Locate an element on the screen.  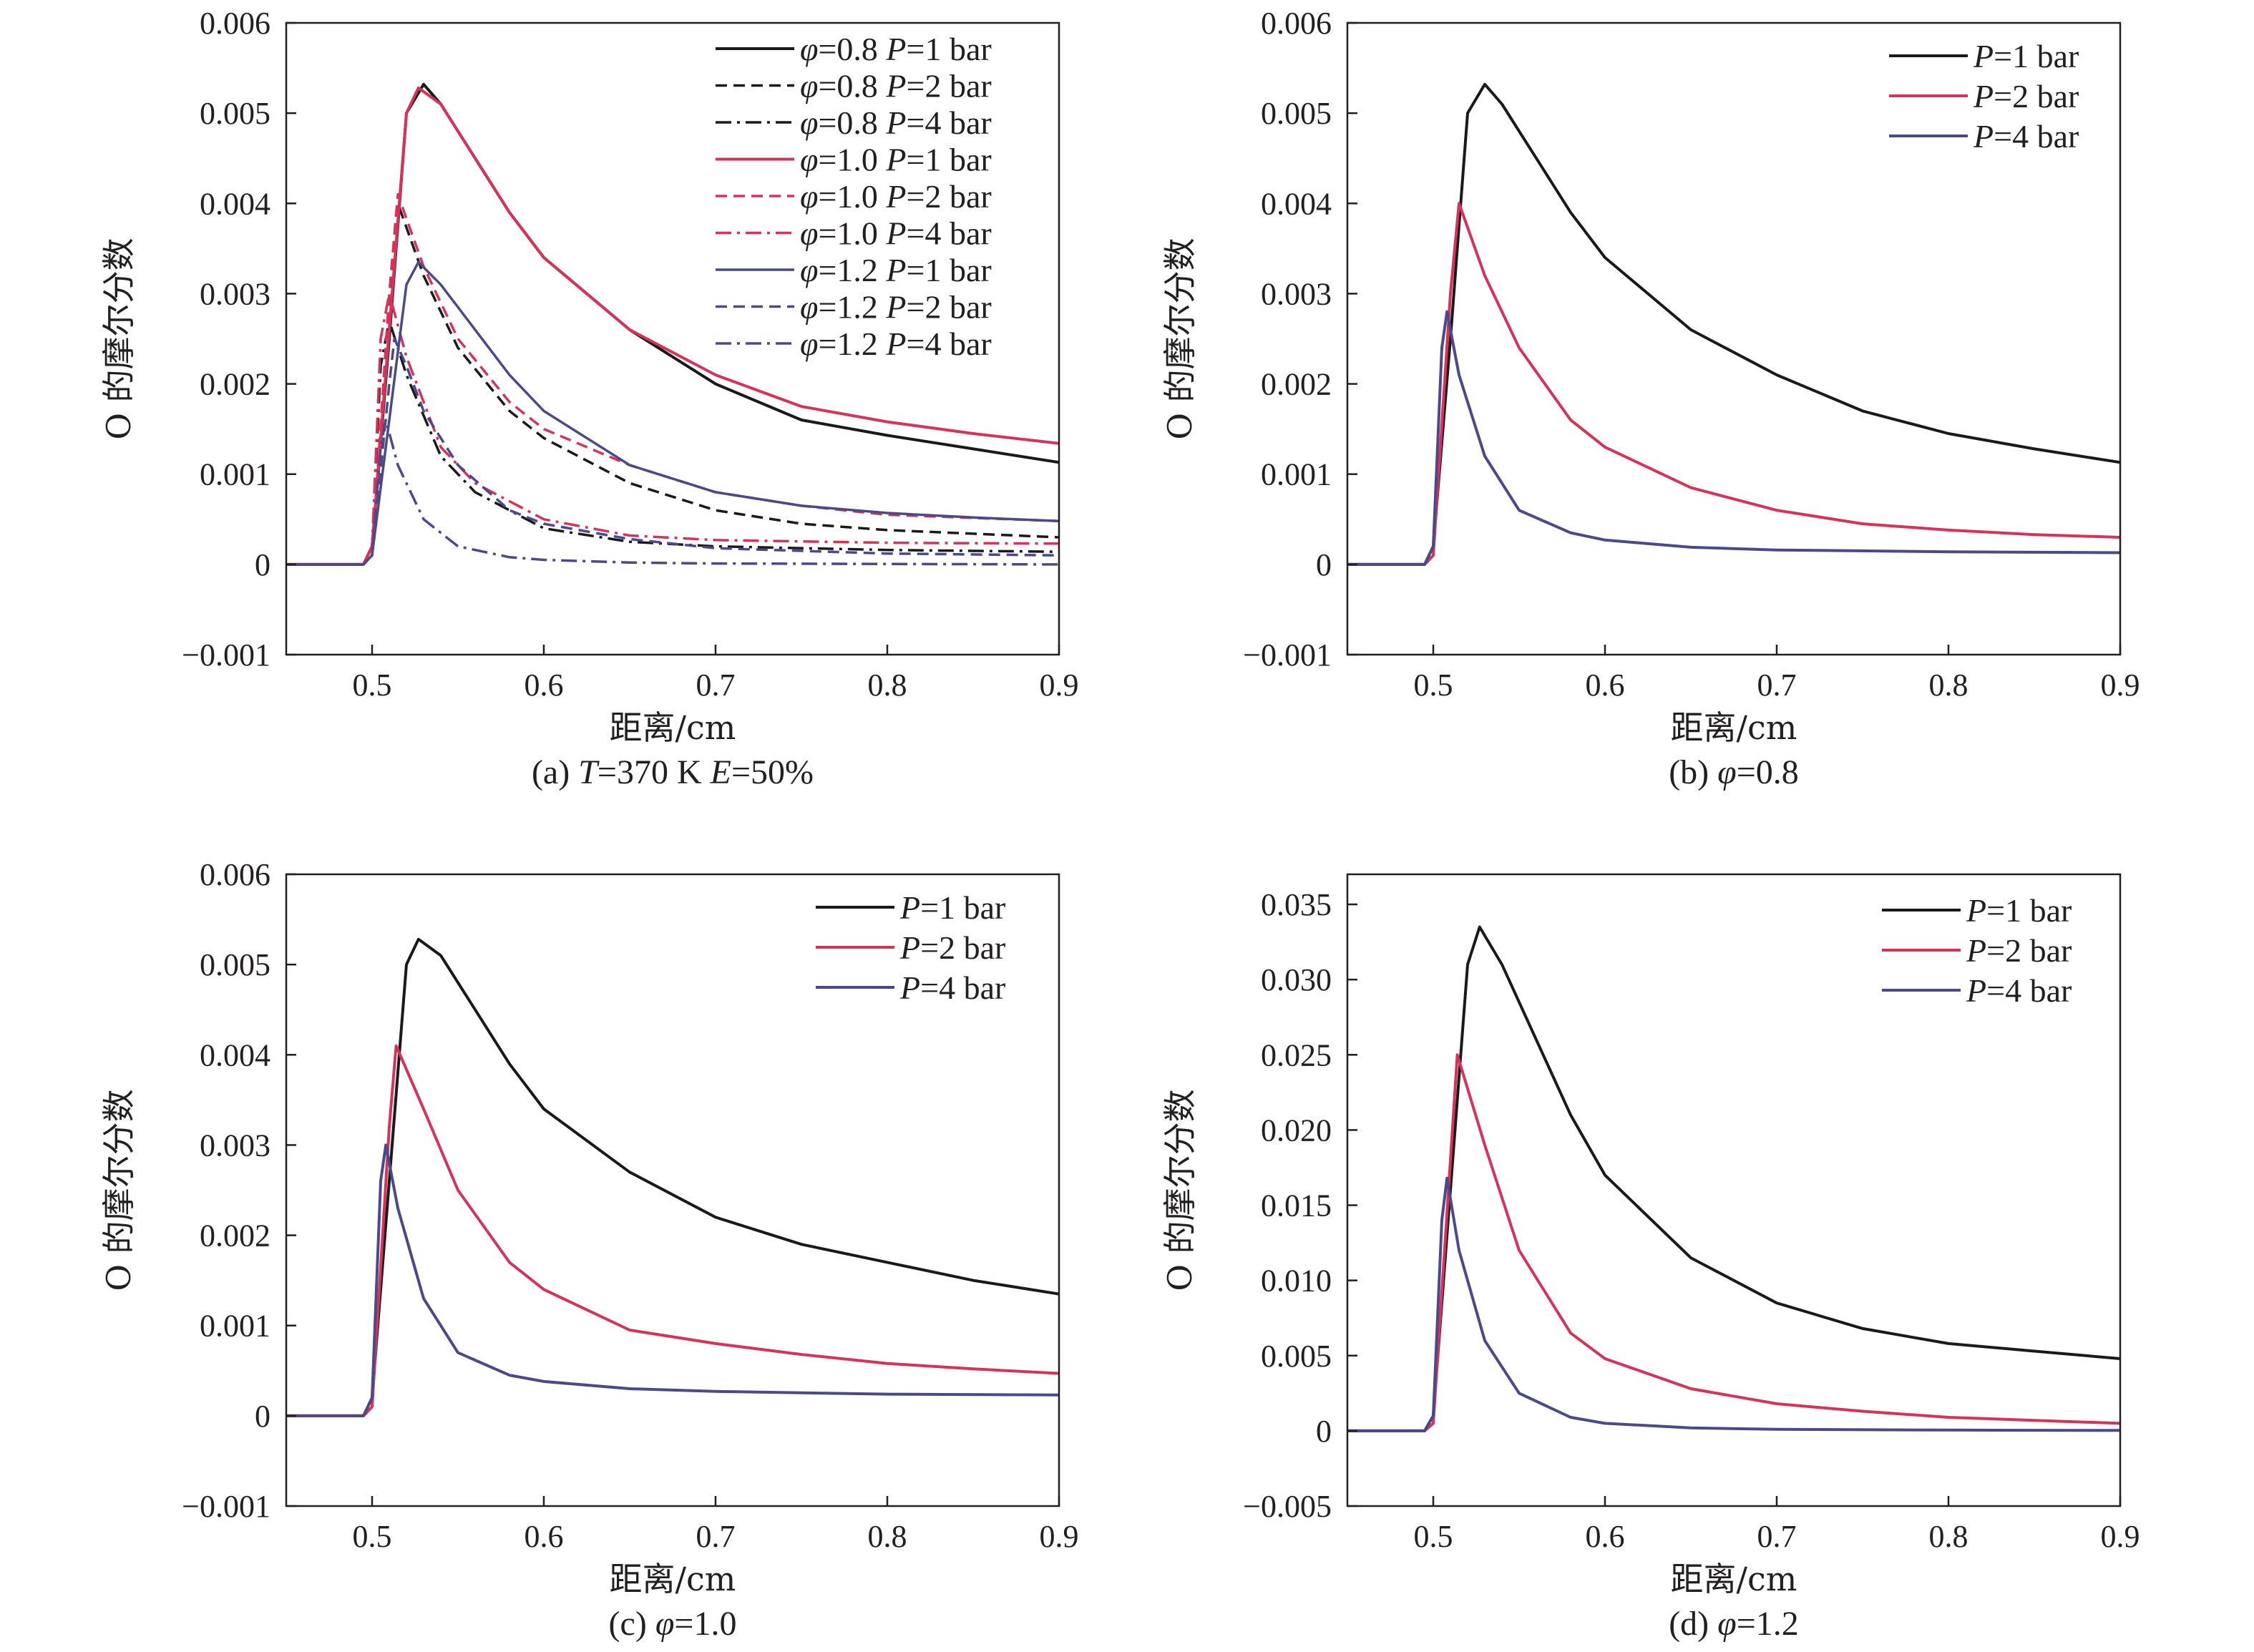
legend-entry: φ=1.2 P=4 bar is located at coordinates (896, 344).